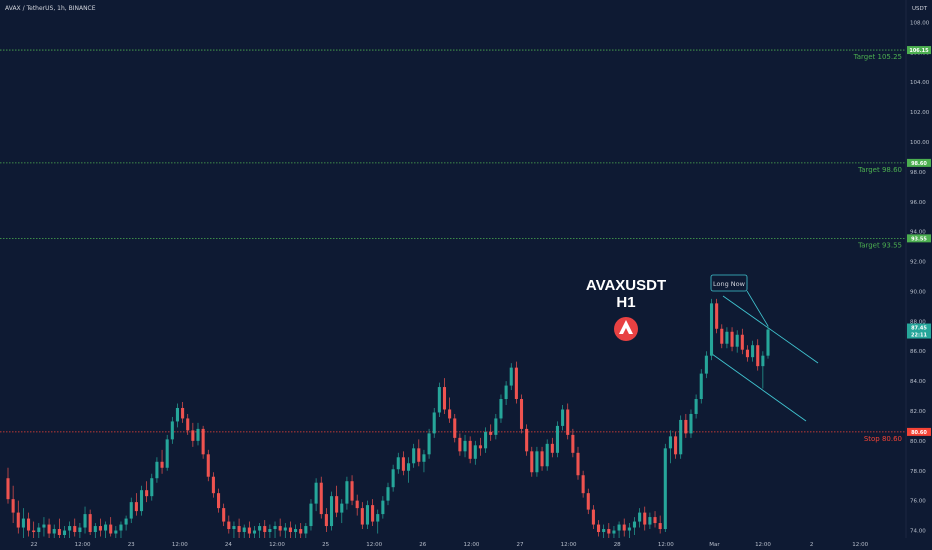  Describe the element at coordinates (919, 50) in the screenshot. I see `target-105-badge` at that location.